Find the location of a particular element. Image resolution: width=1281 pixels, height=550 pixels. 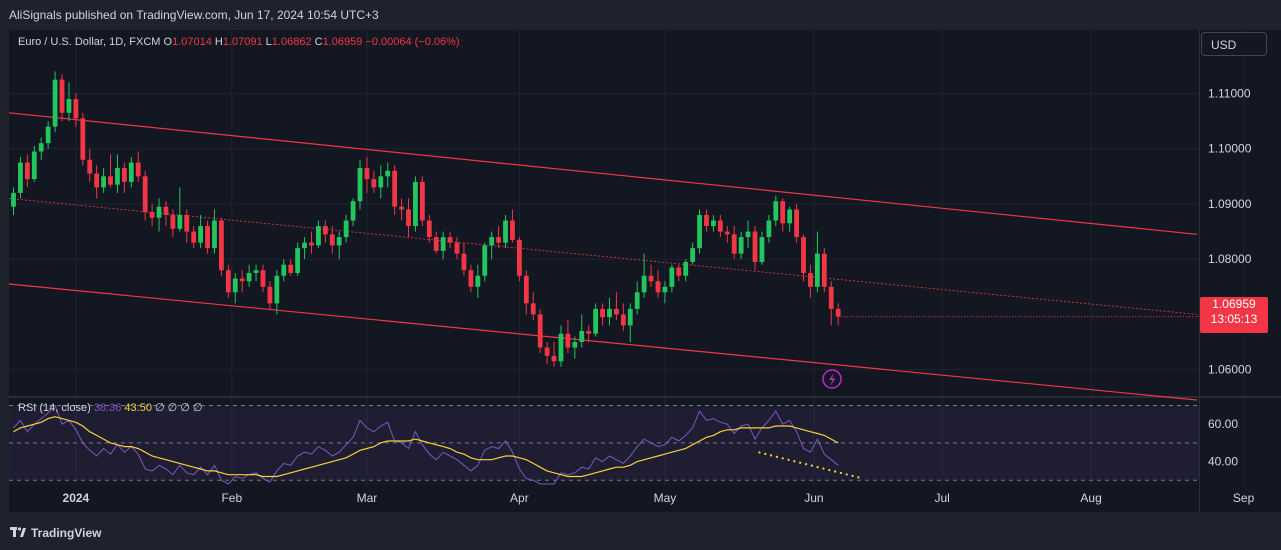

price-axis is located at coordinates (1240, 271).